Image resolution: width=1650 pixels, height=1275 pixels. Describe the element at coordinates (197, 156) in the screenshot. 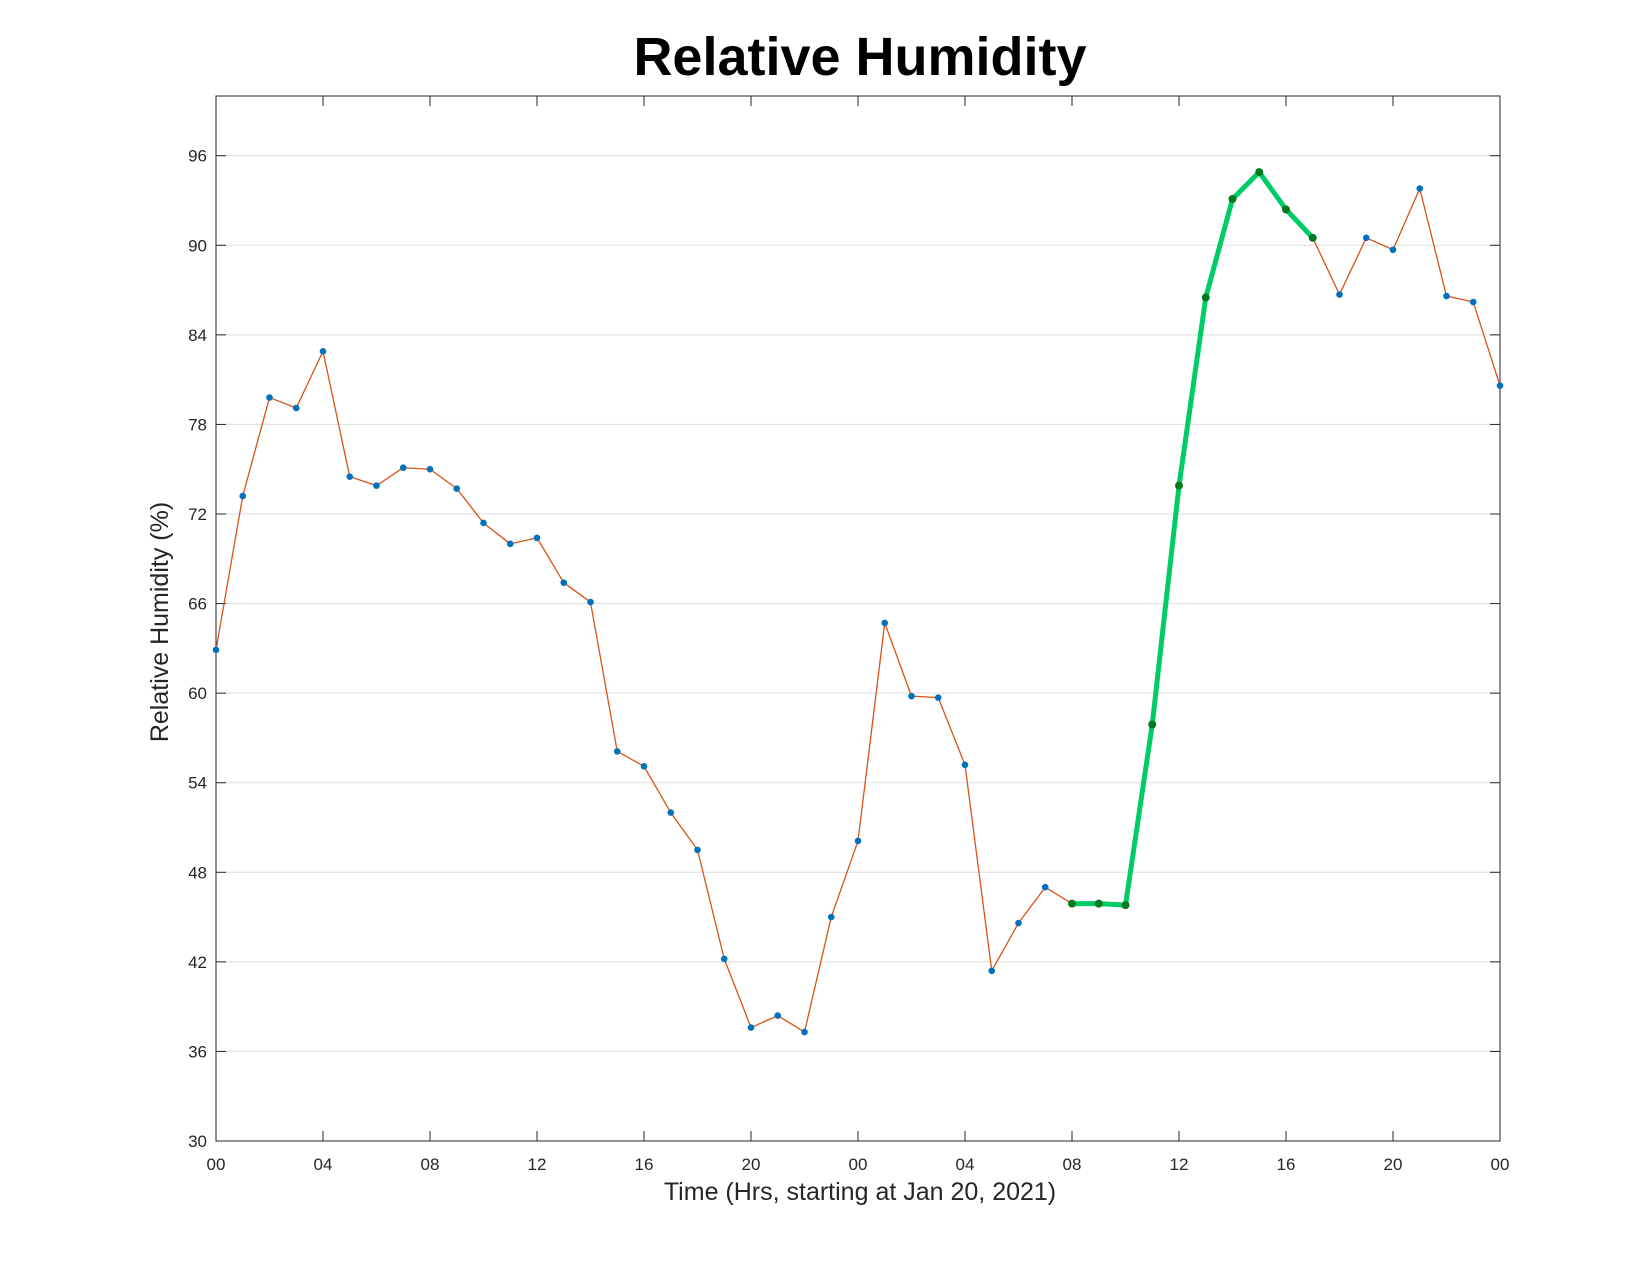

I see `y-tick-label: 96` at that location.